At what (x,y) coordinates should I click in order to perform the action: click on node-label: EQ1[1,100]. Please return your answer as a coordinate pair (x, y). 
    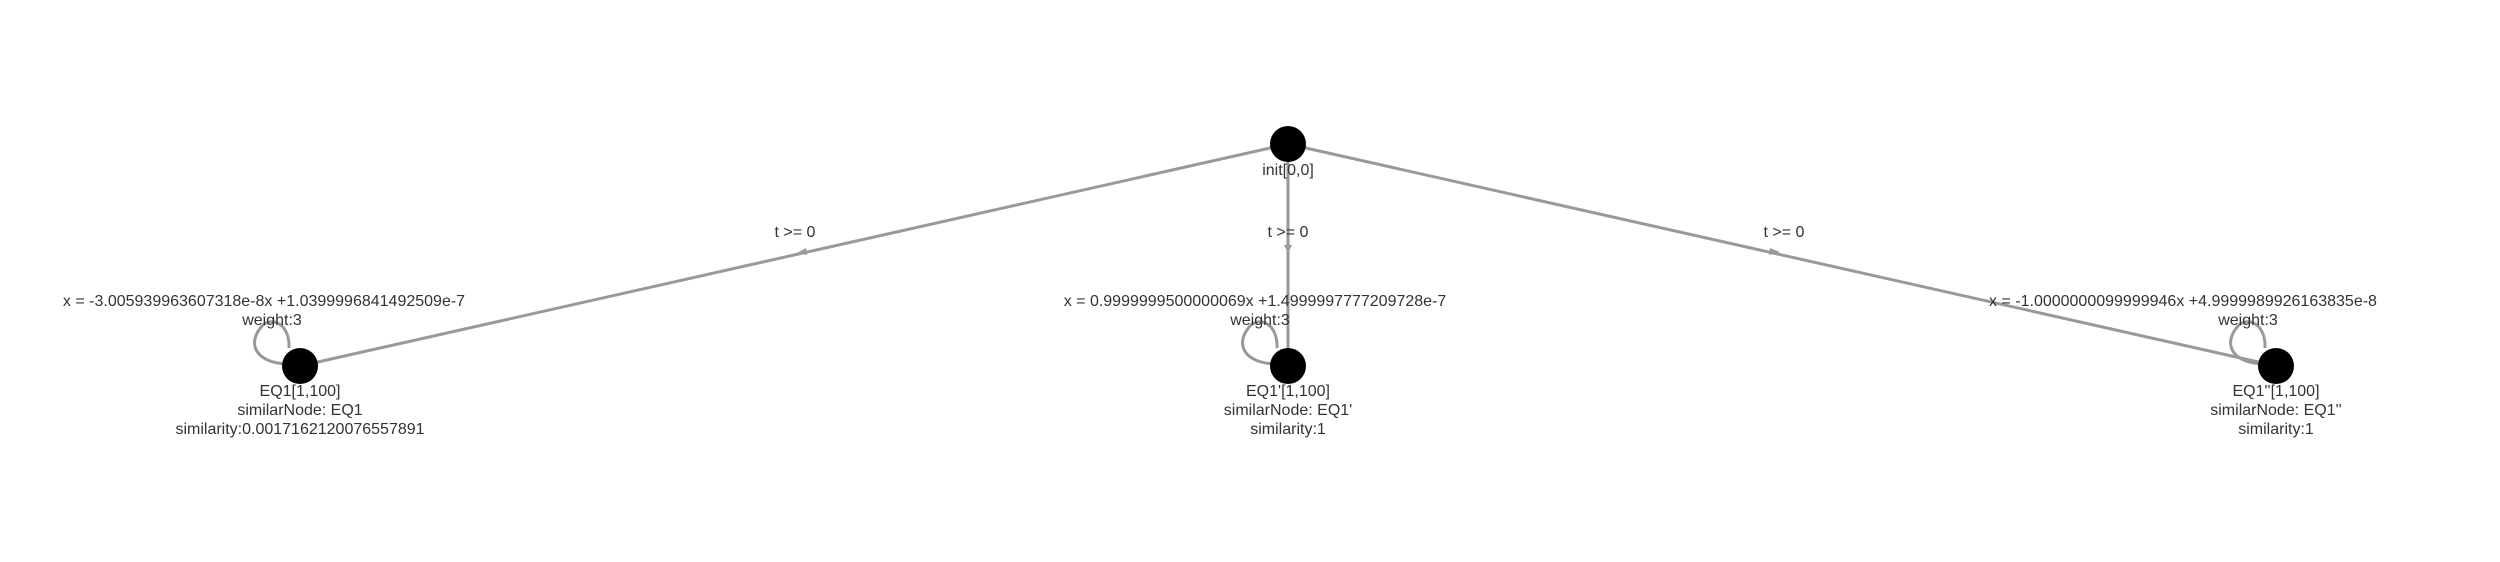
    Looking at the image, I should click on (300, 391).